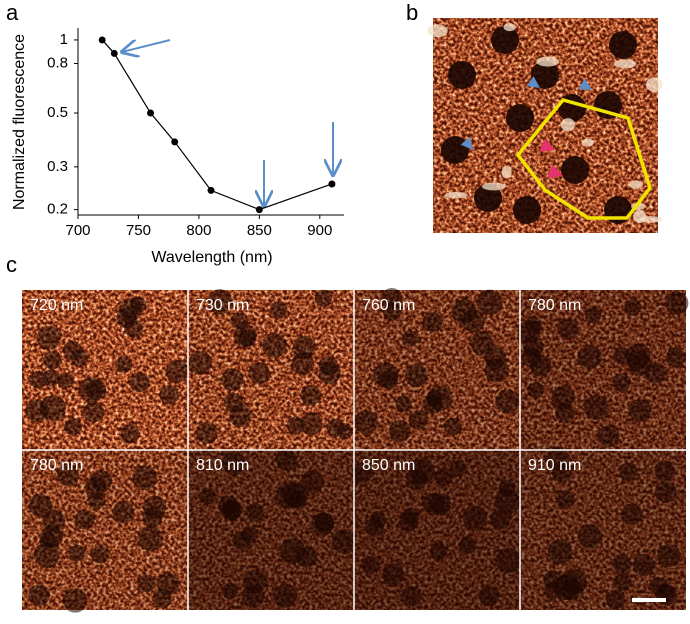 The height and width of the screenshot is (624, 690). What do you see at coordinates (138, 230) in the screenshot?
I see `x-tick-label: 750` at bounding box center [138, 230].